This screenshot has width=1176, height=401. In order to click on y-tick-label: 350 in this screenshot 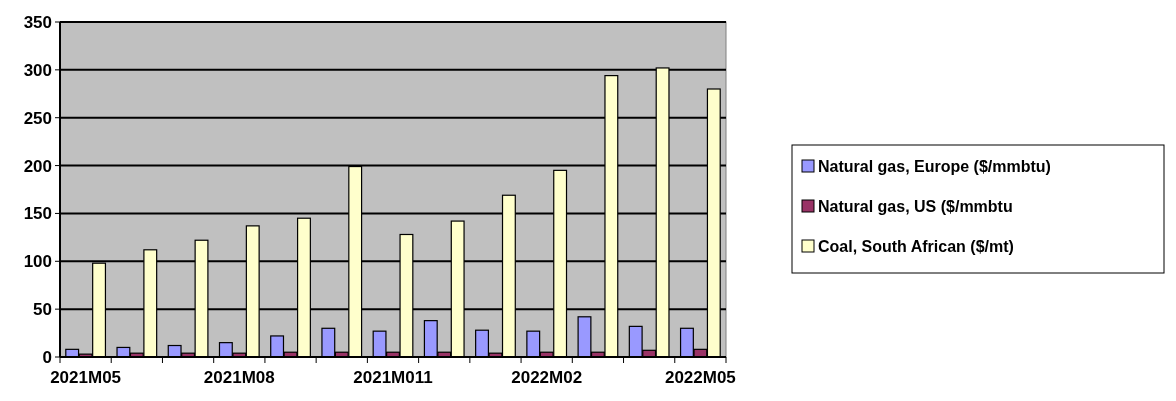, I will do `click(37, 22)`.